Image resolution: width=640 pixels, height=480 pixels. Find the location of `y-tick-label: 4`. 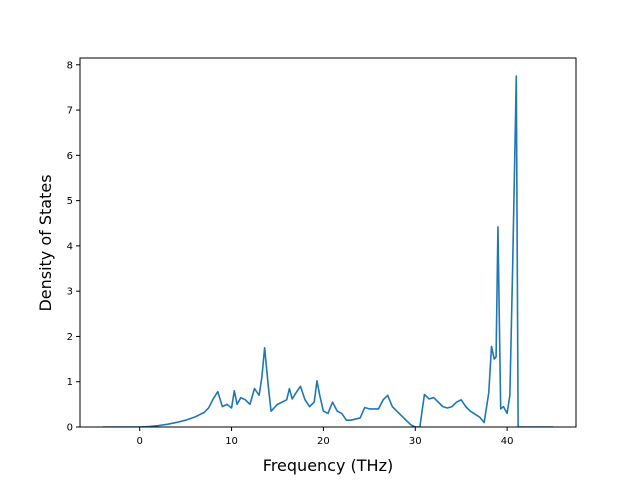

y-tick-label: 4 is located at coordinates (70, 246).